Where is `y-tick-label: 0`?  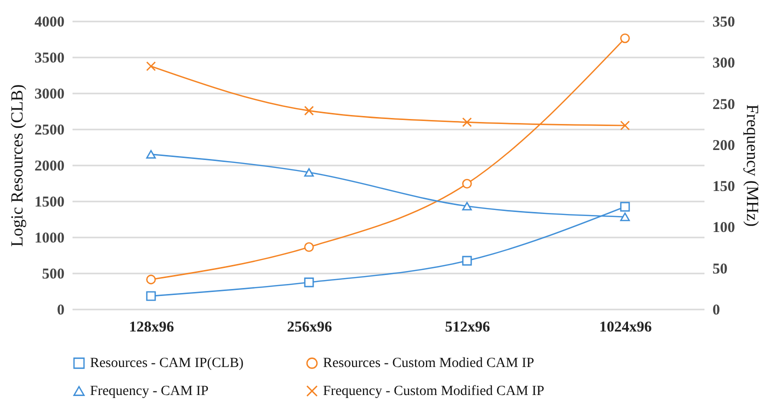 y-tick-label: 0 is located at coordinates (60, 310).